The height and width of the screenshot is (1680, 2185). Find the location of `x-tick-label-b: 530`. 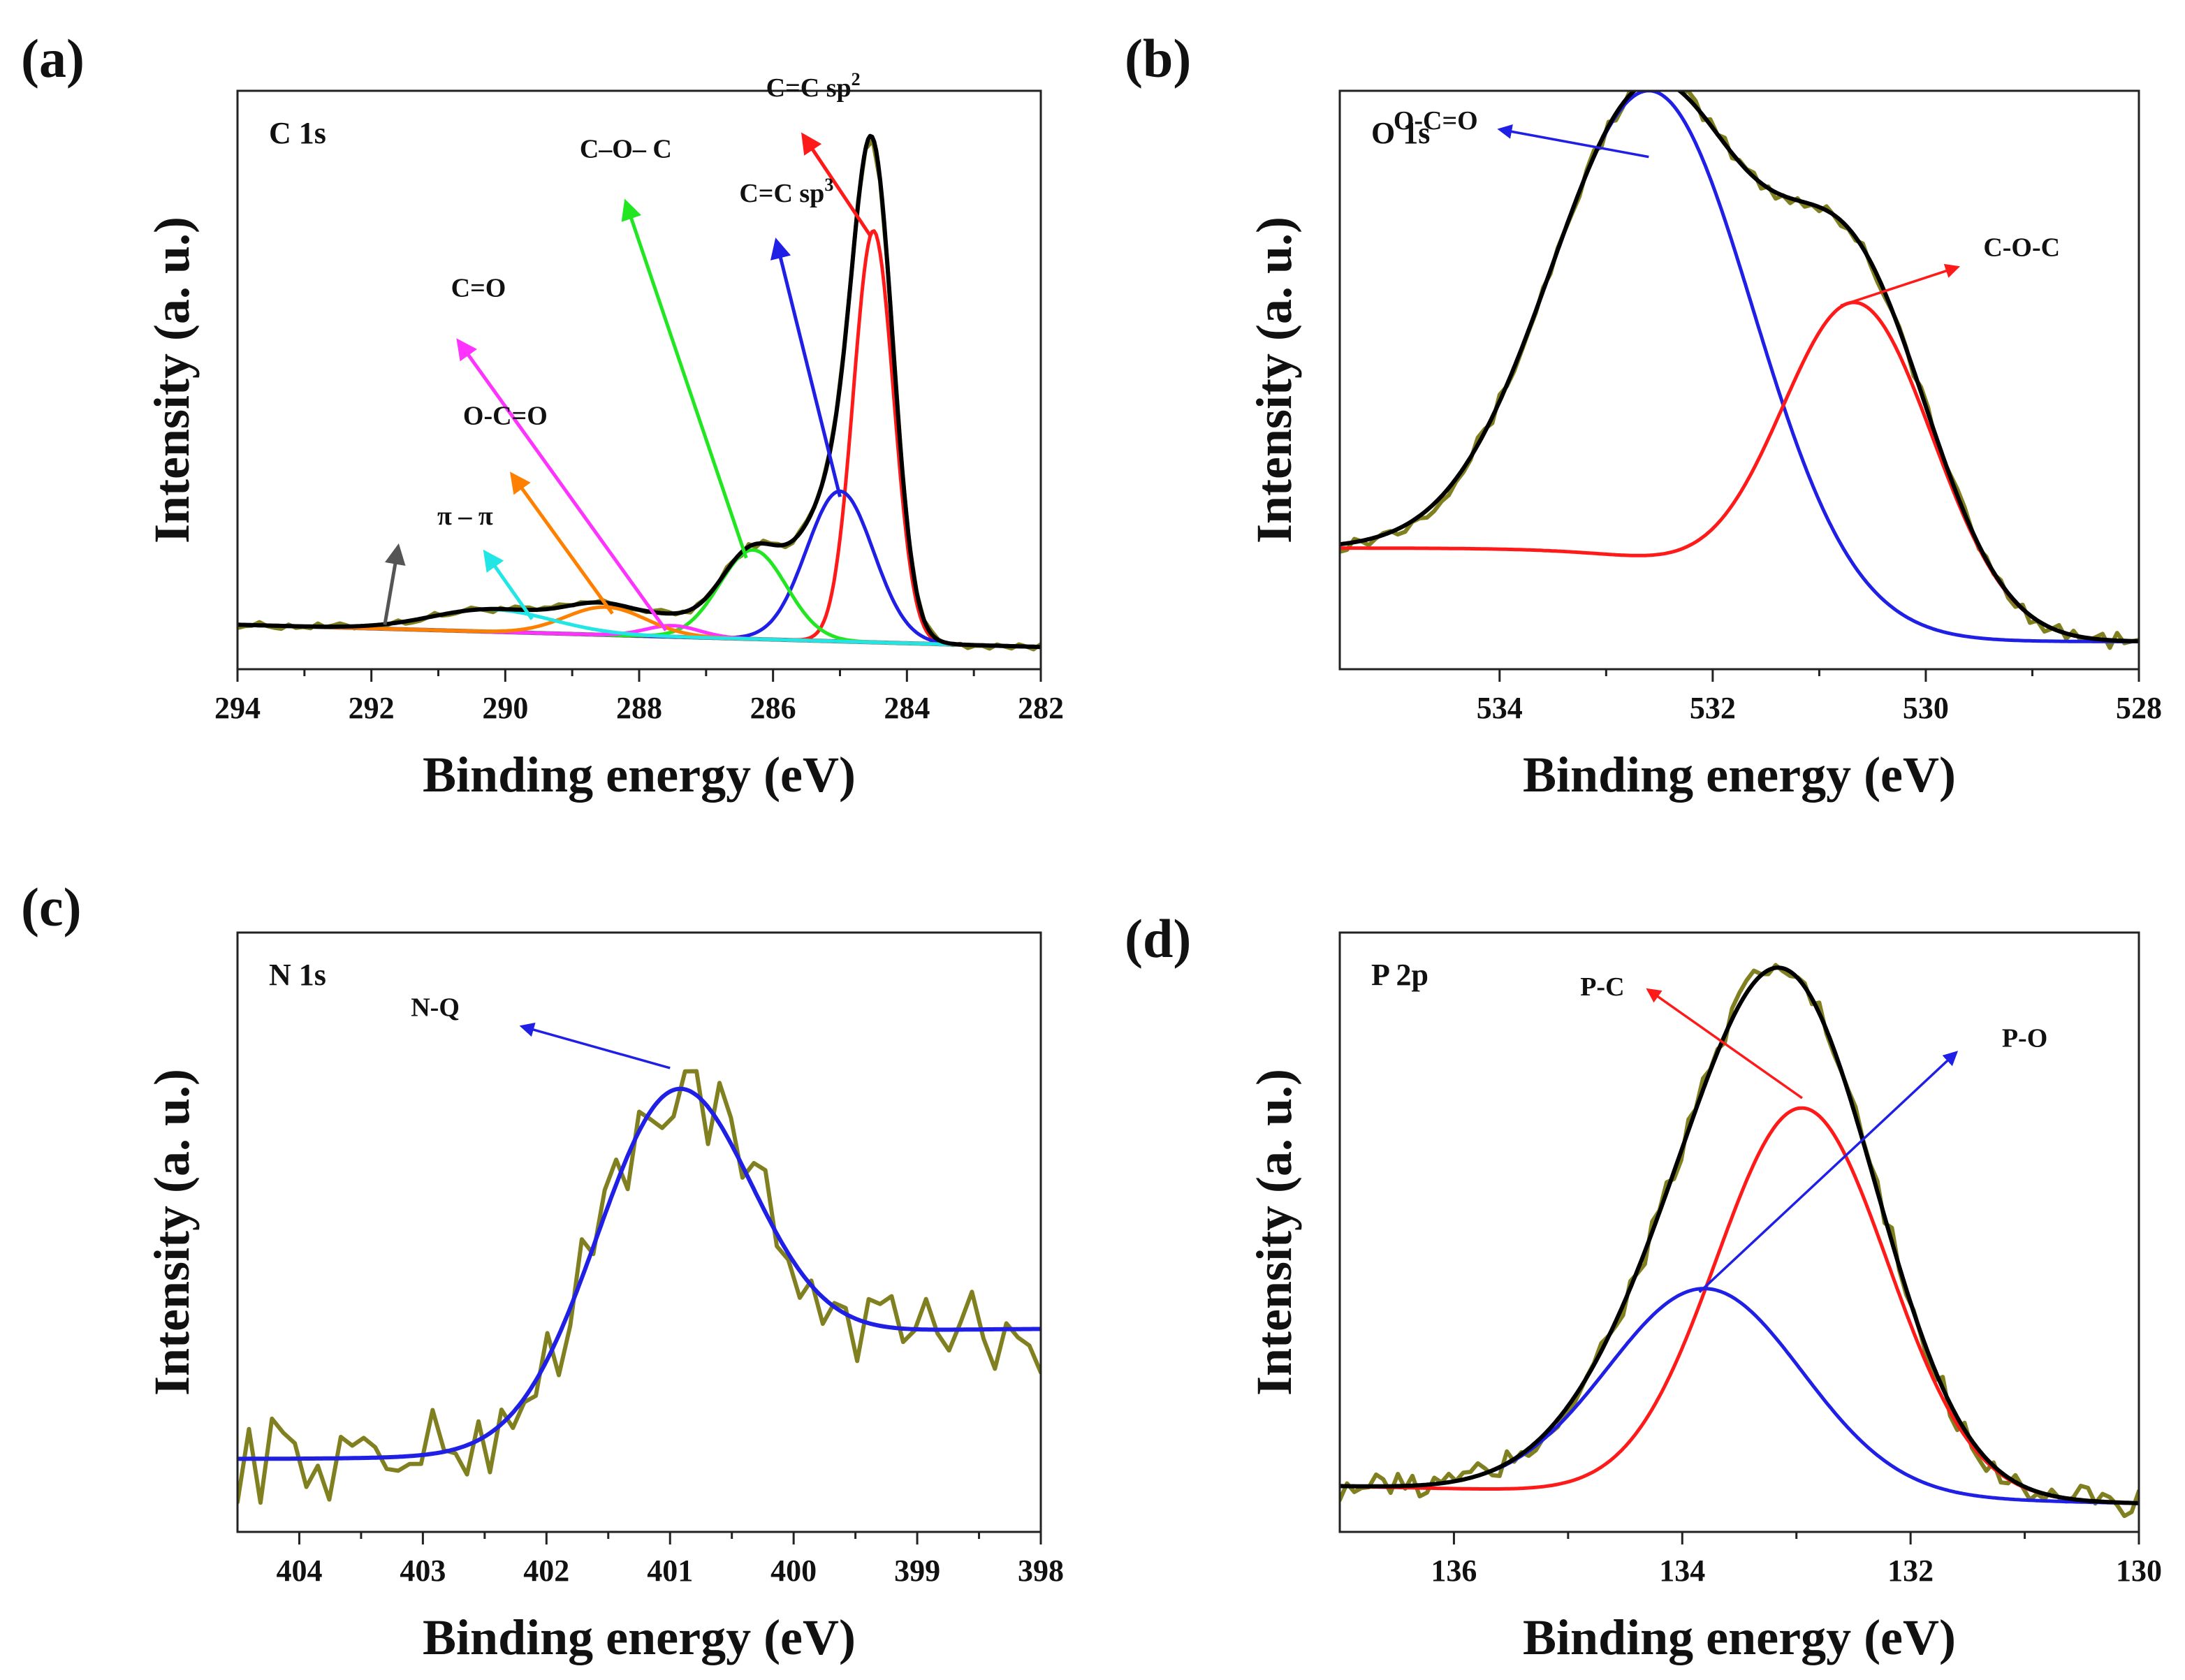

x-tick-label-b: 530 is located at coordinates (1926, 708).